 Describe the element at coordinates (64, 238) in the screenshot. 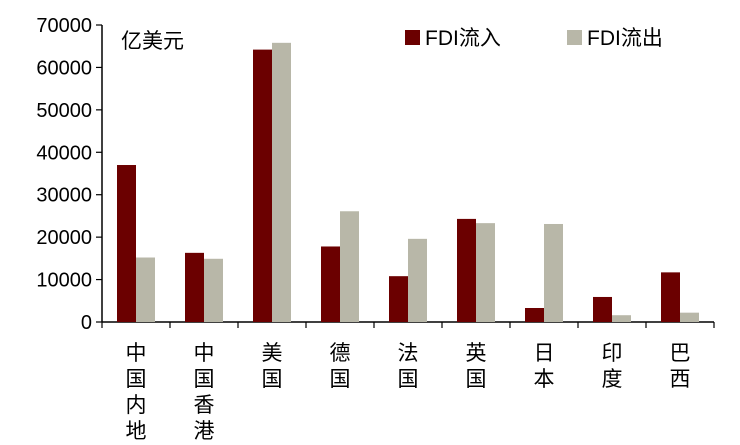

I see `y-tick-label: 20000` at that location.